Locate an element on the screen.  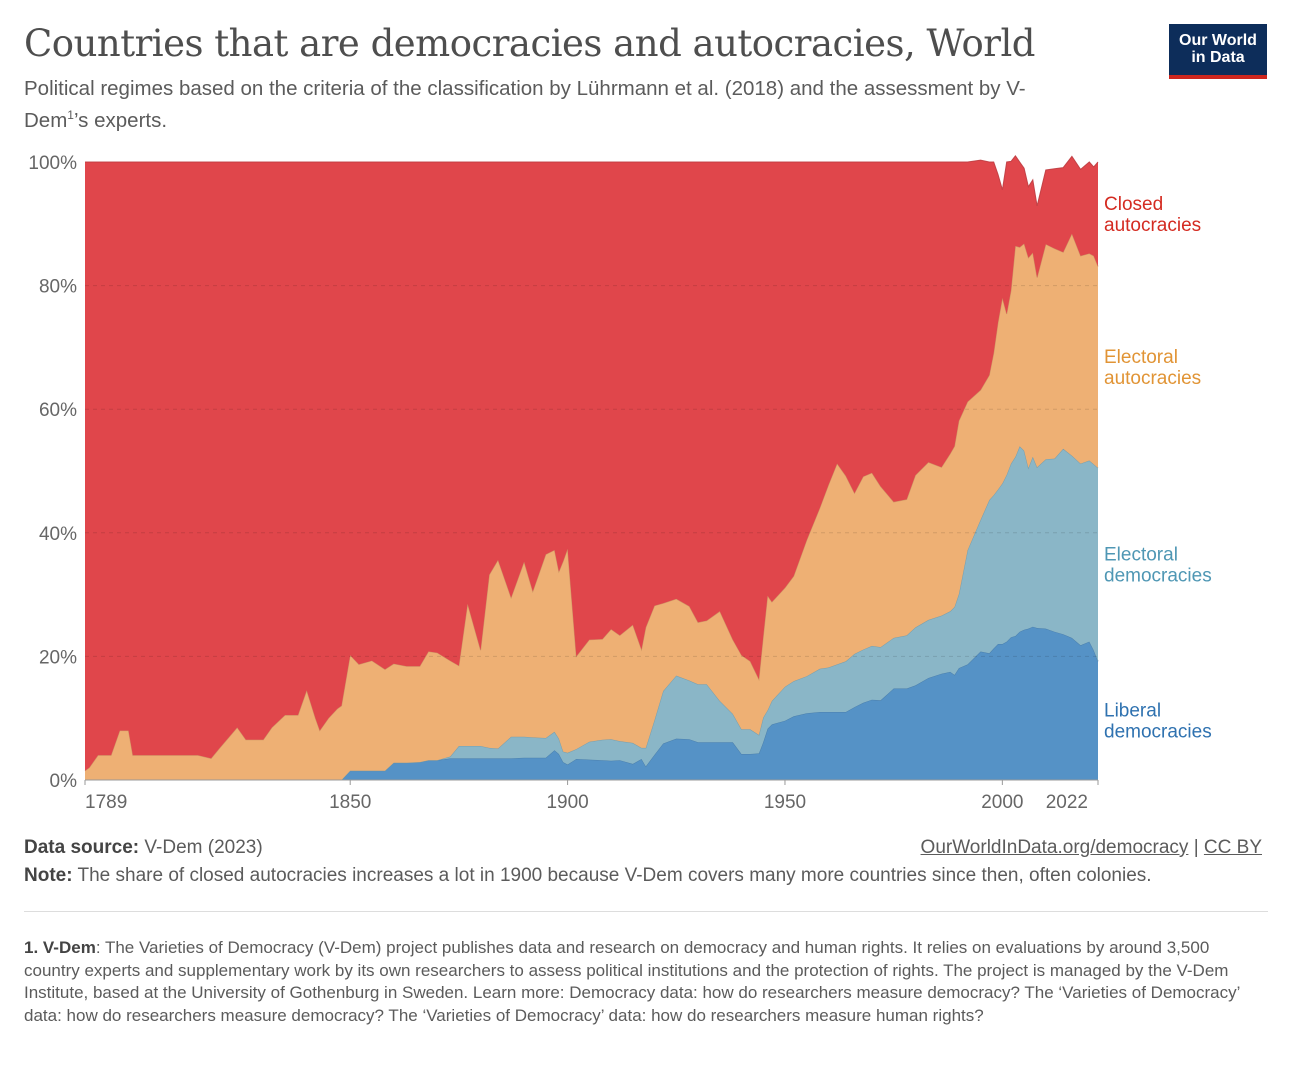
x-tick-label: 2022 is located at coordinates (1067, 802).